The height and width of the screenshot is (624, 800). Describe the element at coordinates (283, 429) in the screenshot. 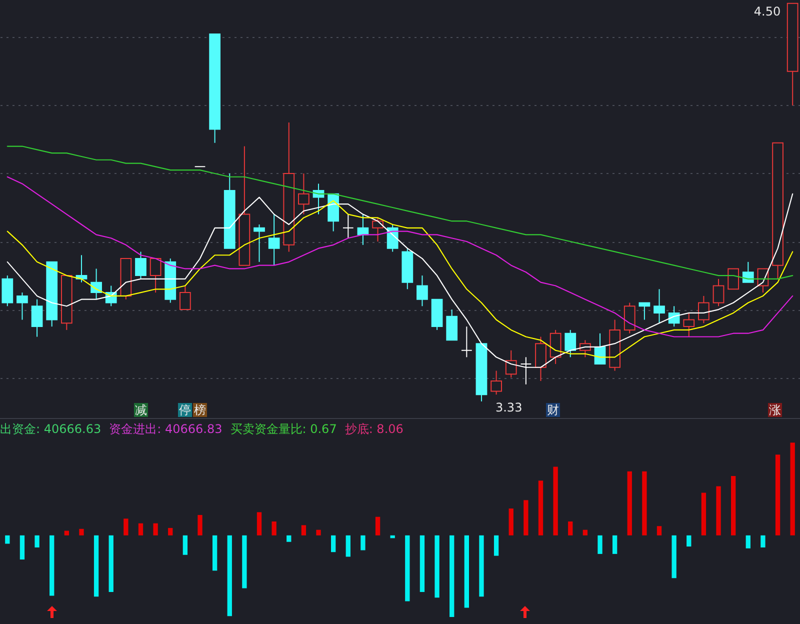

I see `text: 买卖资金量比: 0.67` at that location.